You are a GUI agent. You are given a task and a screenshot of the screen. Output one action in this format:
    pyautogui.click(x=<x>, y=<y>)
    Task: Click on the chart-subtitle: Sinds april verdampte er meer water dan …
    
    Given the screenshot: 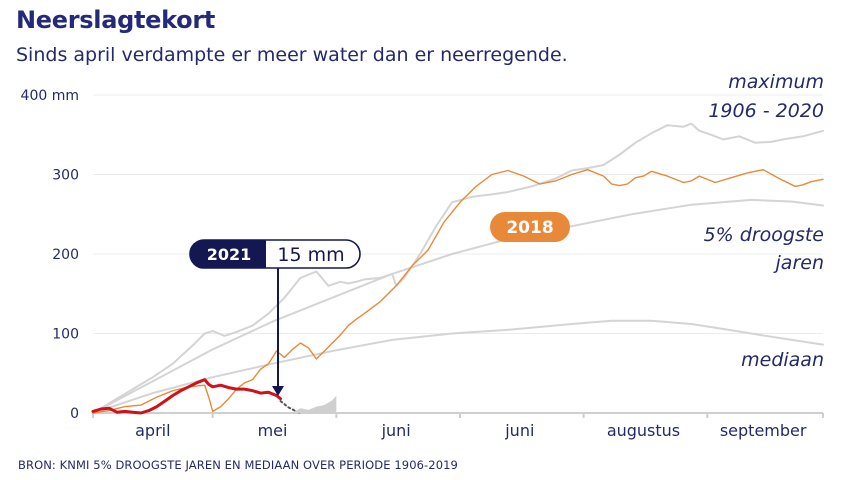 What is the action you would take?
    pyautogui.click(x=292, y=55)
    